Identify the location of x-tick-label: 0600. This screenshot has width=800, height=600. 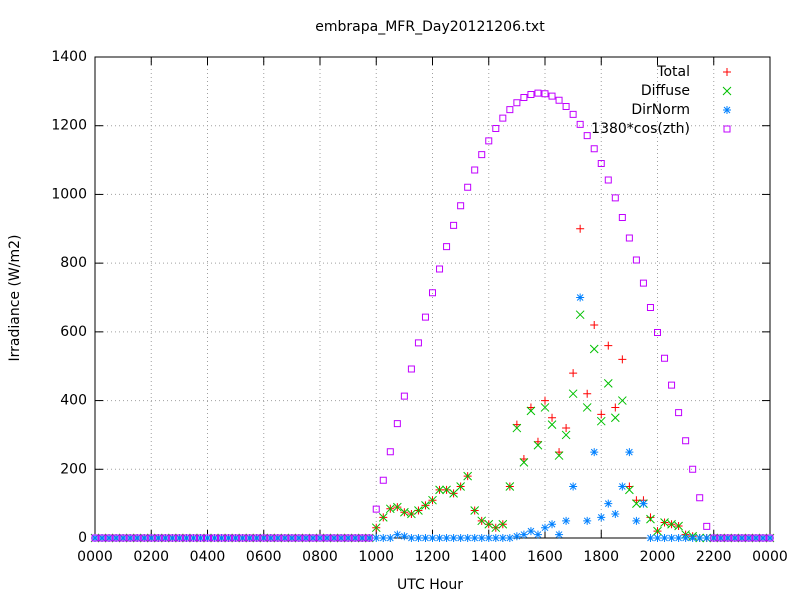
(264, 557).